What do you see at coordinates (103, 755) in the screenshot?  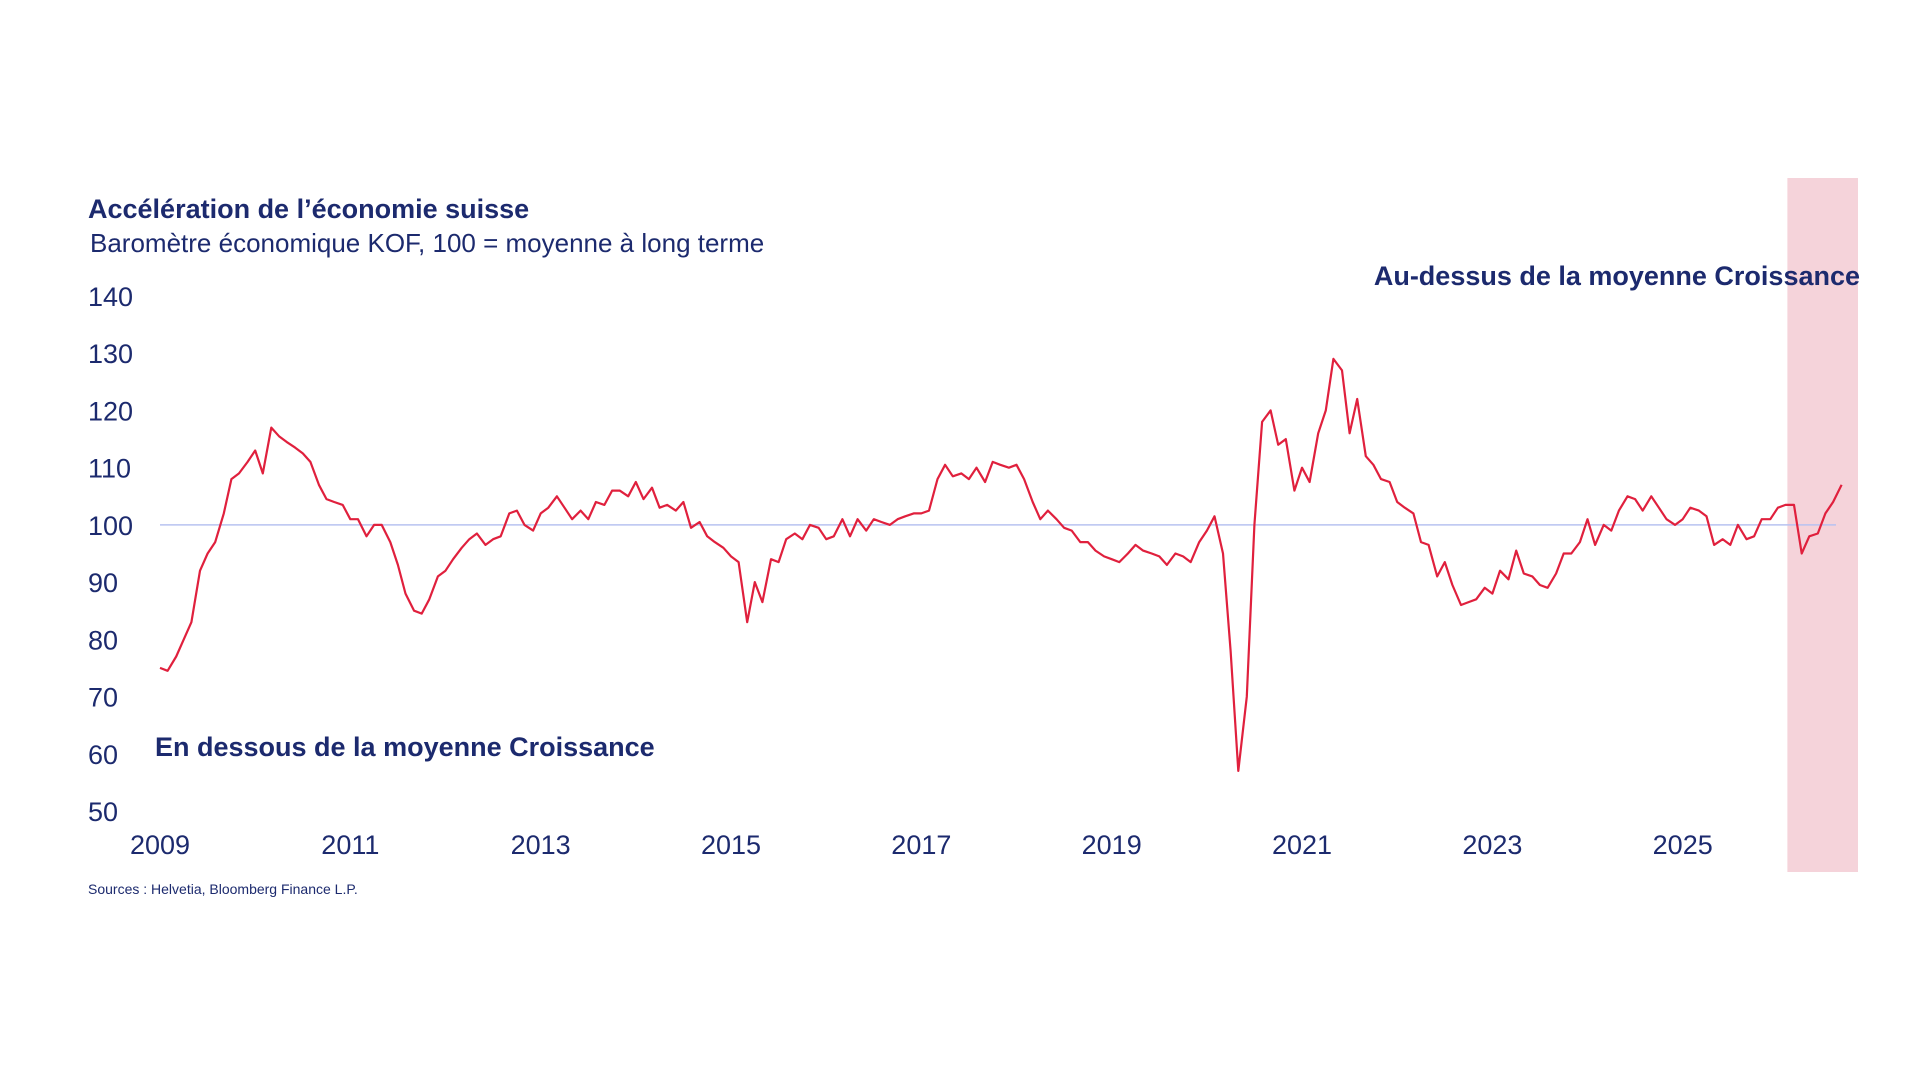 I see `y-tick-label: 60` at bounding box center [103, 755].